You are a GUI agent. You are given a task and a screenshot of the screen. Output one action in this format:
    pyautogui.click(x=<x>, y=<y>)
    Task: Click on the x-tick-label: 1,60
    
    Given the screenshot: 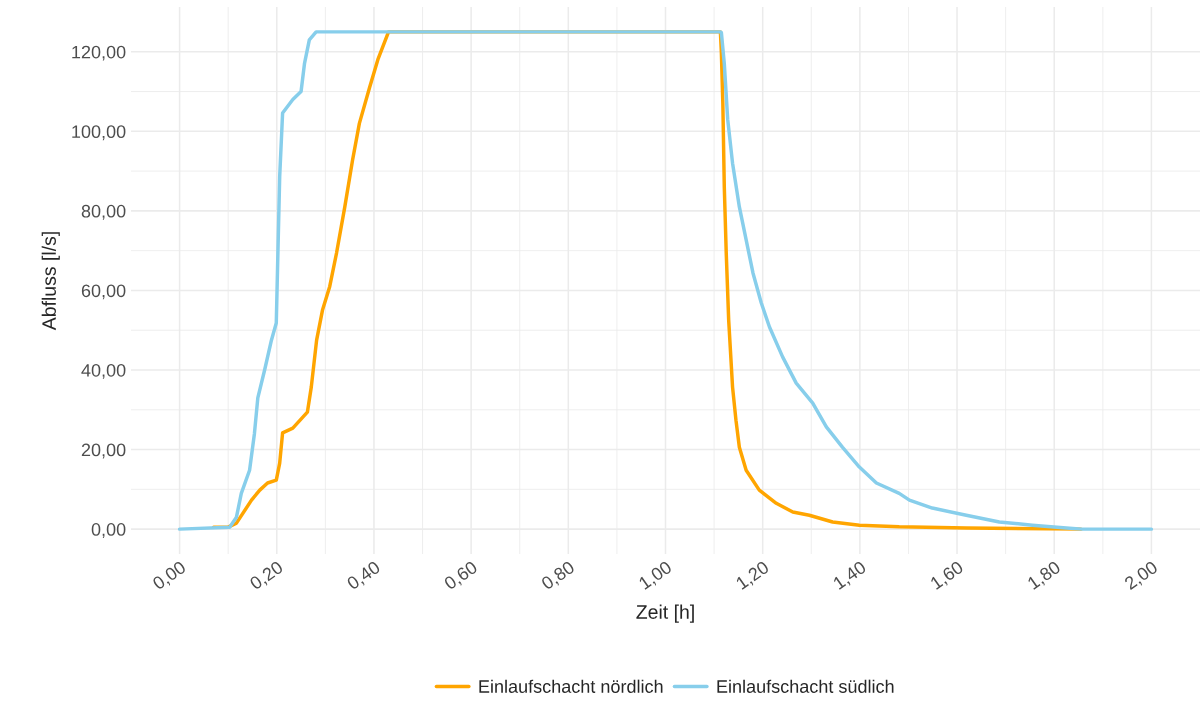 What is the action you would take?
    pyautogui.click(x=947, y=576)
    